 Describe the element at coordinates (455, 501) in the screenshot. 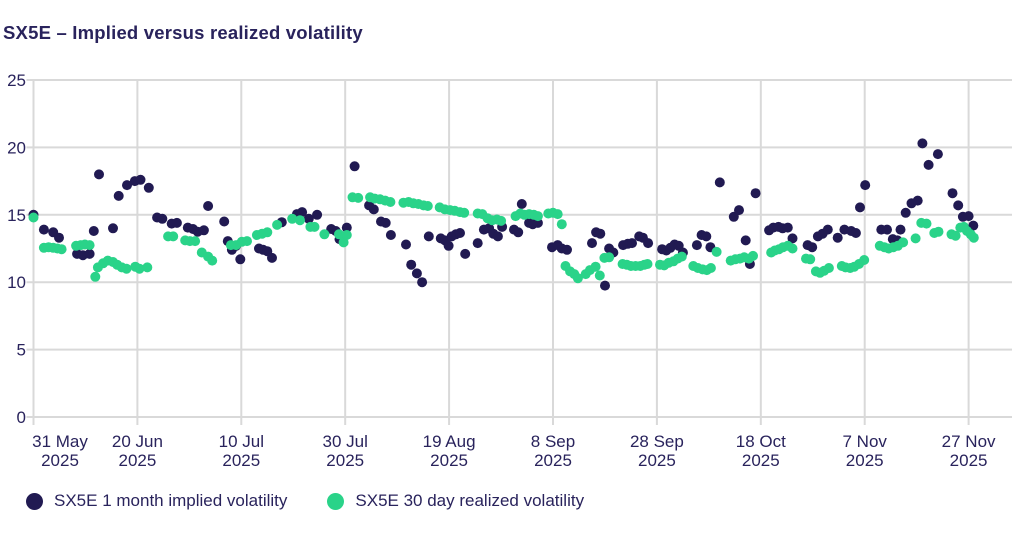

I see `legend-item-realized: SX5E 30 day realized volatility` at that location.